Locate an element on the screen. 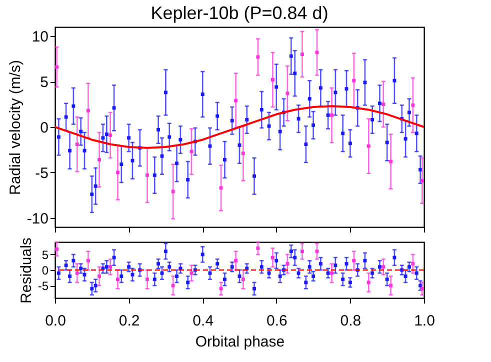 Image resolution: width=491 pixels, height=362 pixels. y-axis-title: Residuals is located at coordinates (26, 271).